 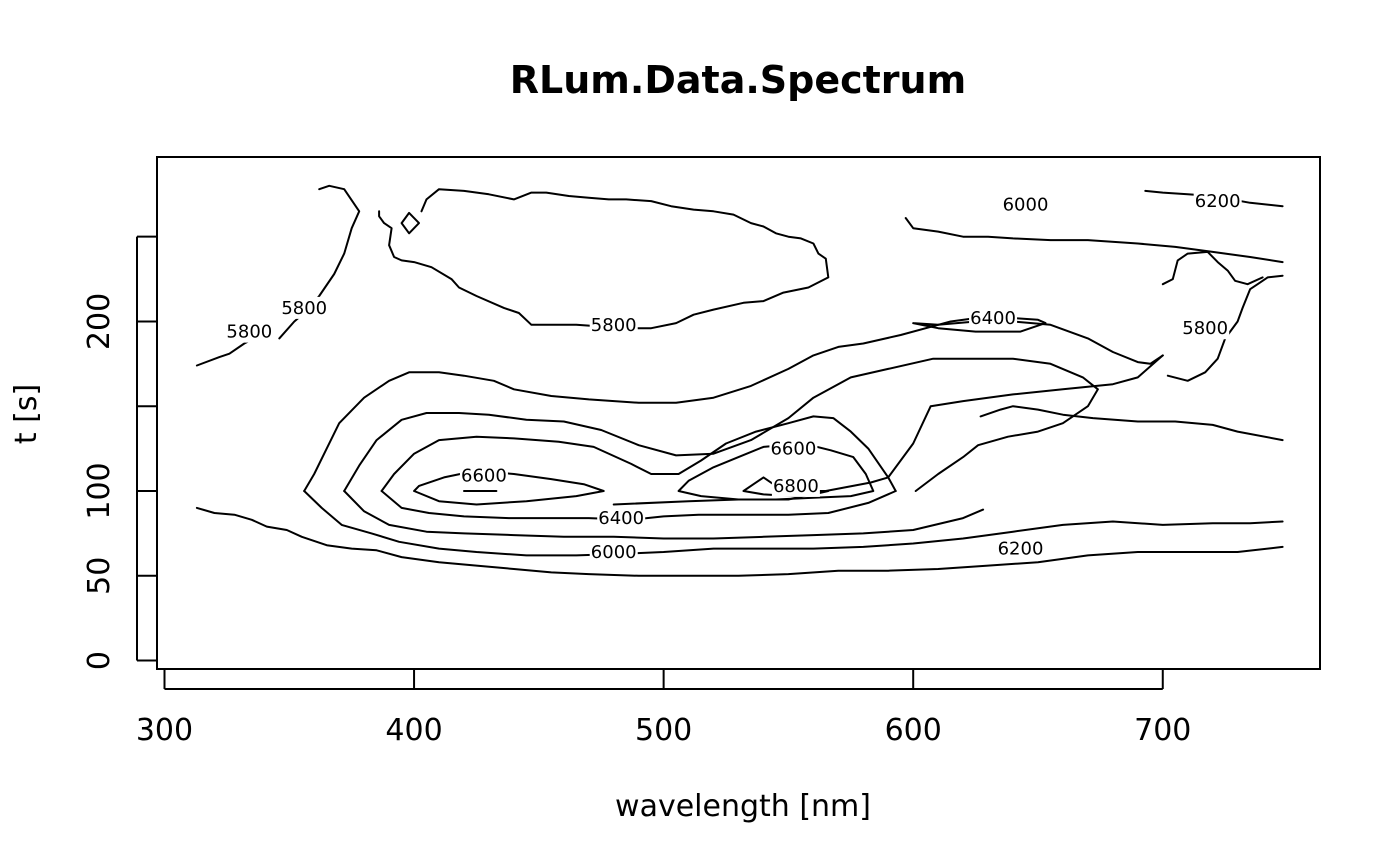 I want to click on x-tick-label: 700, so click(x=1162, y=730).